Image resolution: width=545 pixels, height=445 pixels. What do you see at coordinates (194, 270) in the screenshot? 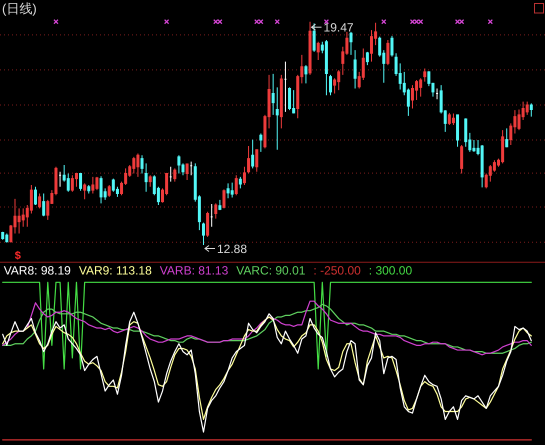
I see `text: VARB: 81.13` at bounding box center [194, 270].